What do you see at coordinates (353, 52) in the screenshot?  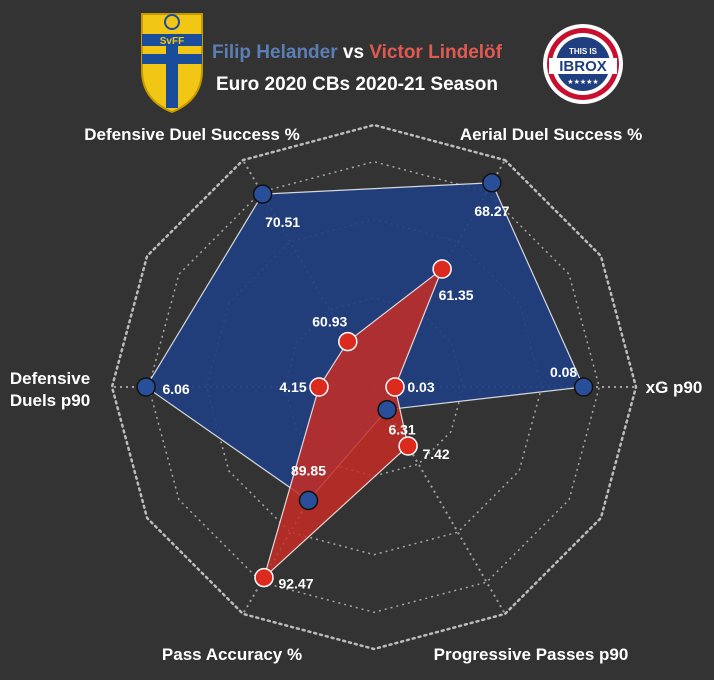 I see `vs-text: vs` at bounding box center [353, 52].